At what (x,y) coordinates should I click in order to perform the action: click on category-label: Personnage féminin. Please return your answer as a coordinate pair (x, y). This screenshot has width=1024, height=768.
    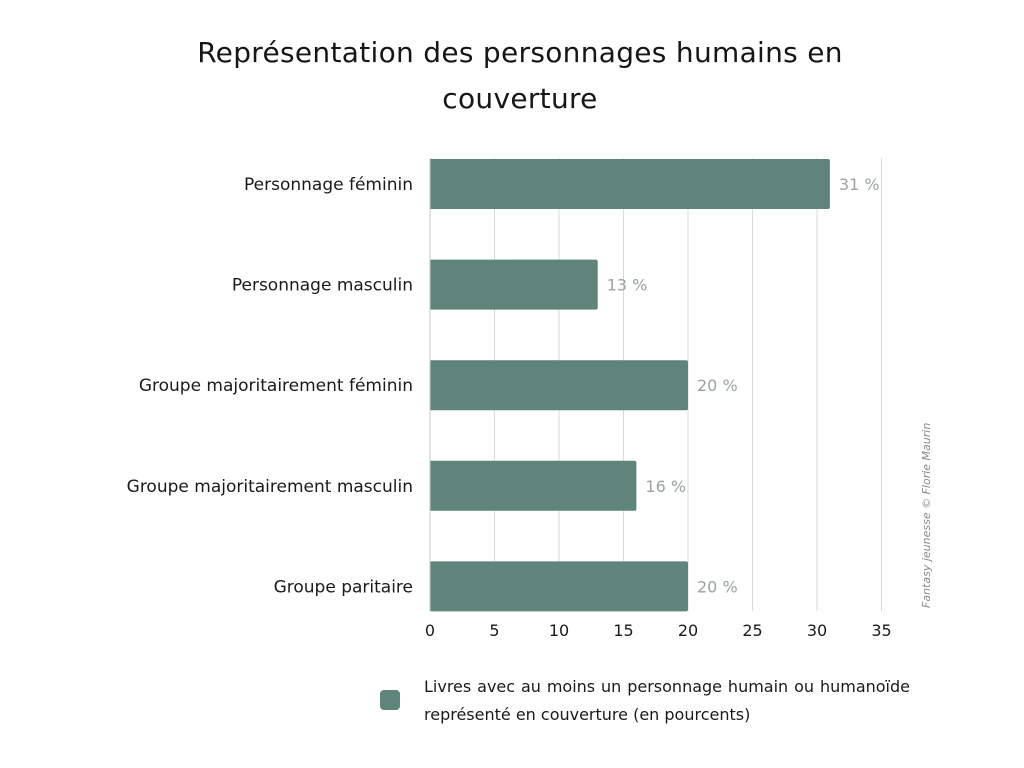
    Looking at the image, I should click on (328, 185).